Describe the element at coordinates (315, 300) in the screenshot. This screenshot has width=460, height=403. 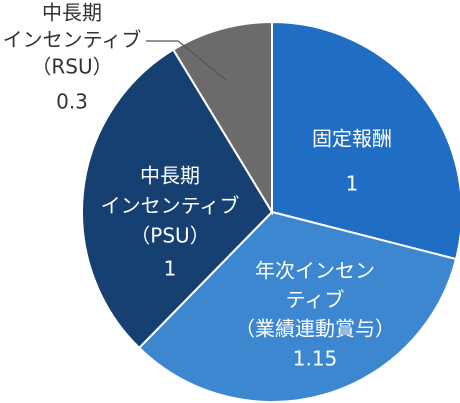
I see `slice-label: ティブ` at that location.